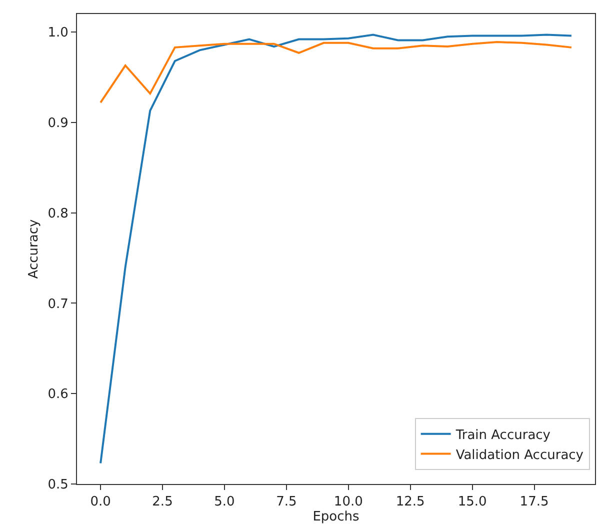 This screenshot has height=532, width=603. Describe the element at coordinates (410, 502) in the screenshot. I see `x-tick-label: 12.5` at that location.